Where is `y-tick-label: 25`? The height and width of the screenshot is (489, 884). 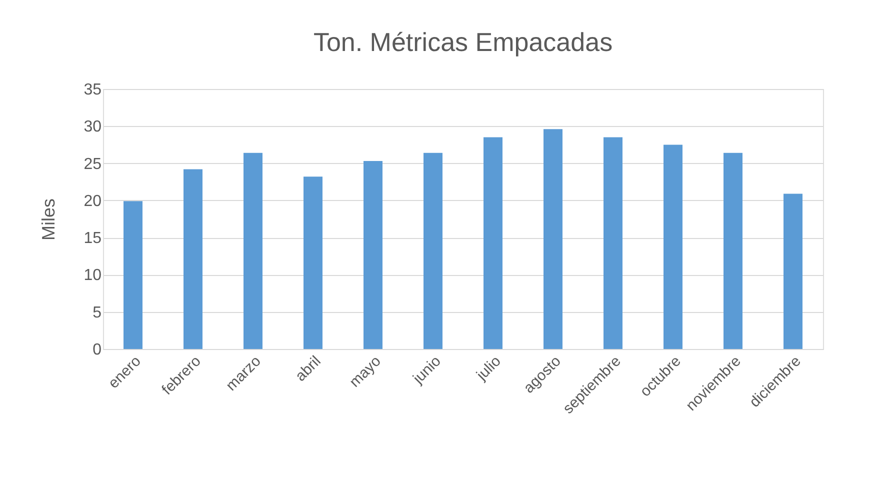
y-tick-label: 25 is located at coordinates (93, 164).